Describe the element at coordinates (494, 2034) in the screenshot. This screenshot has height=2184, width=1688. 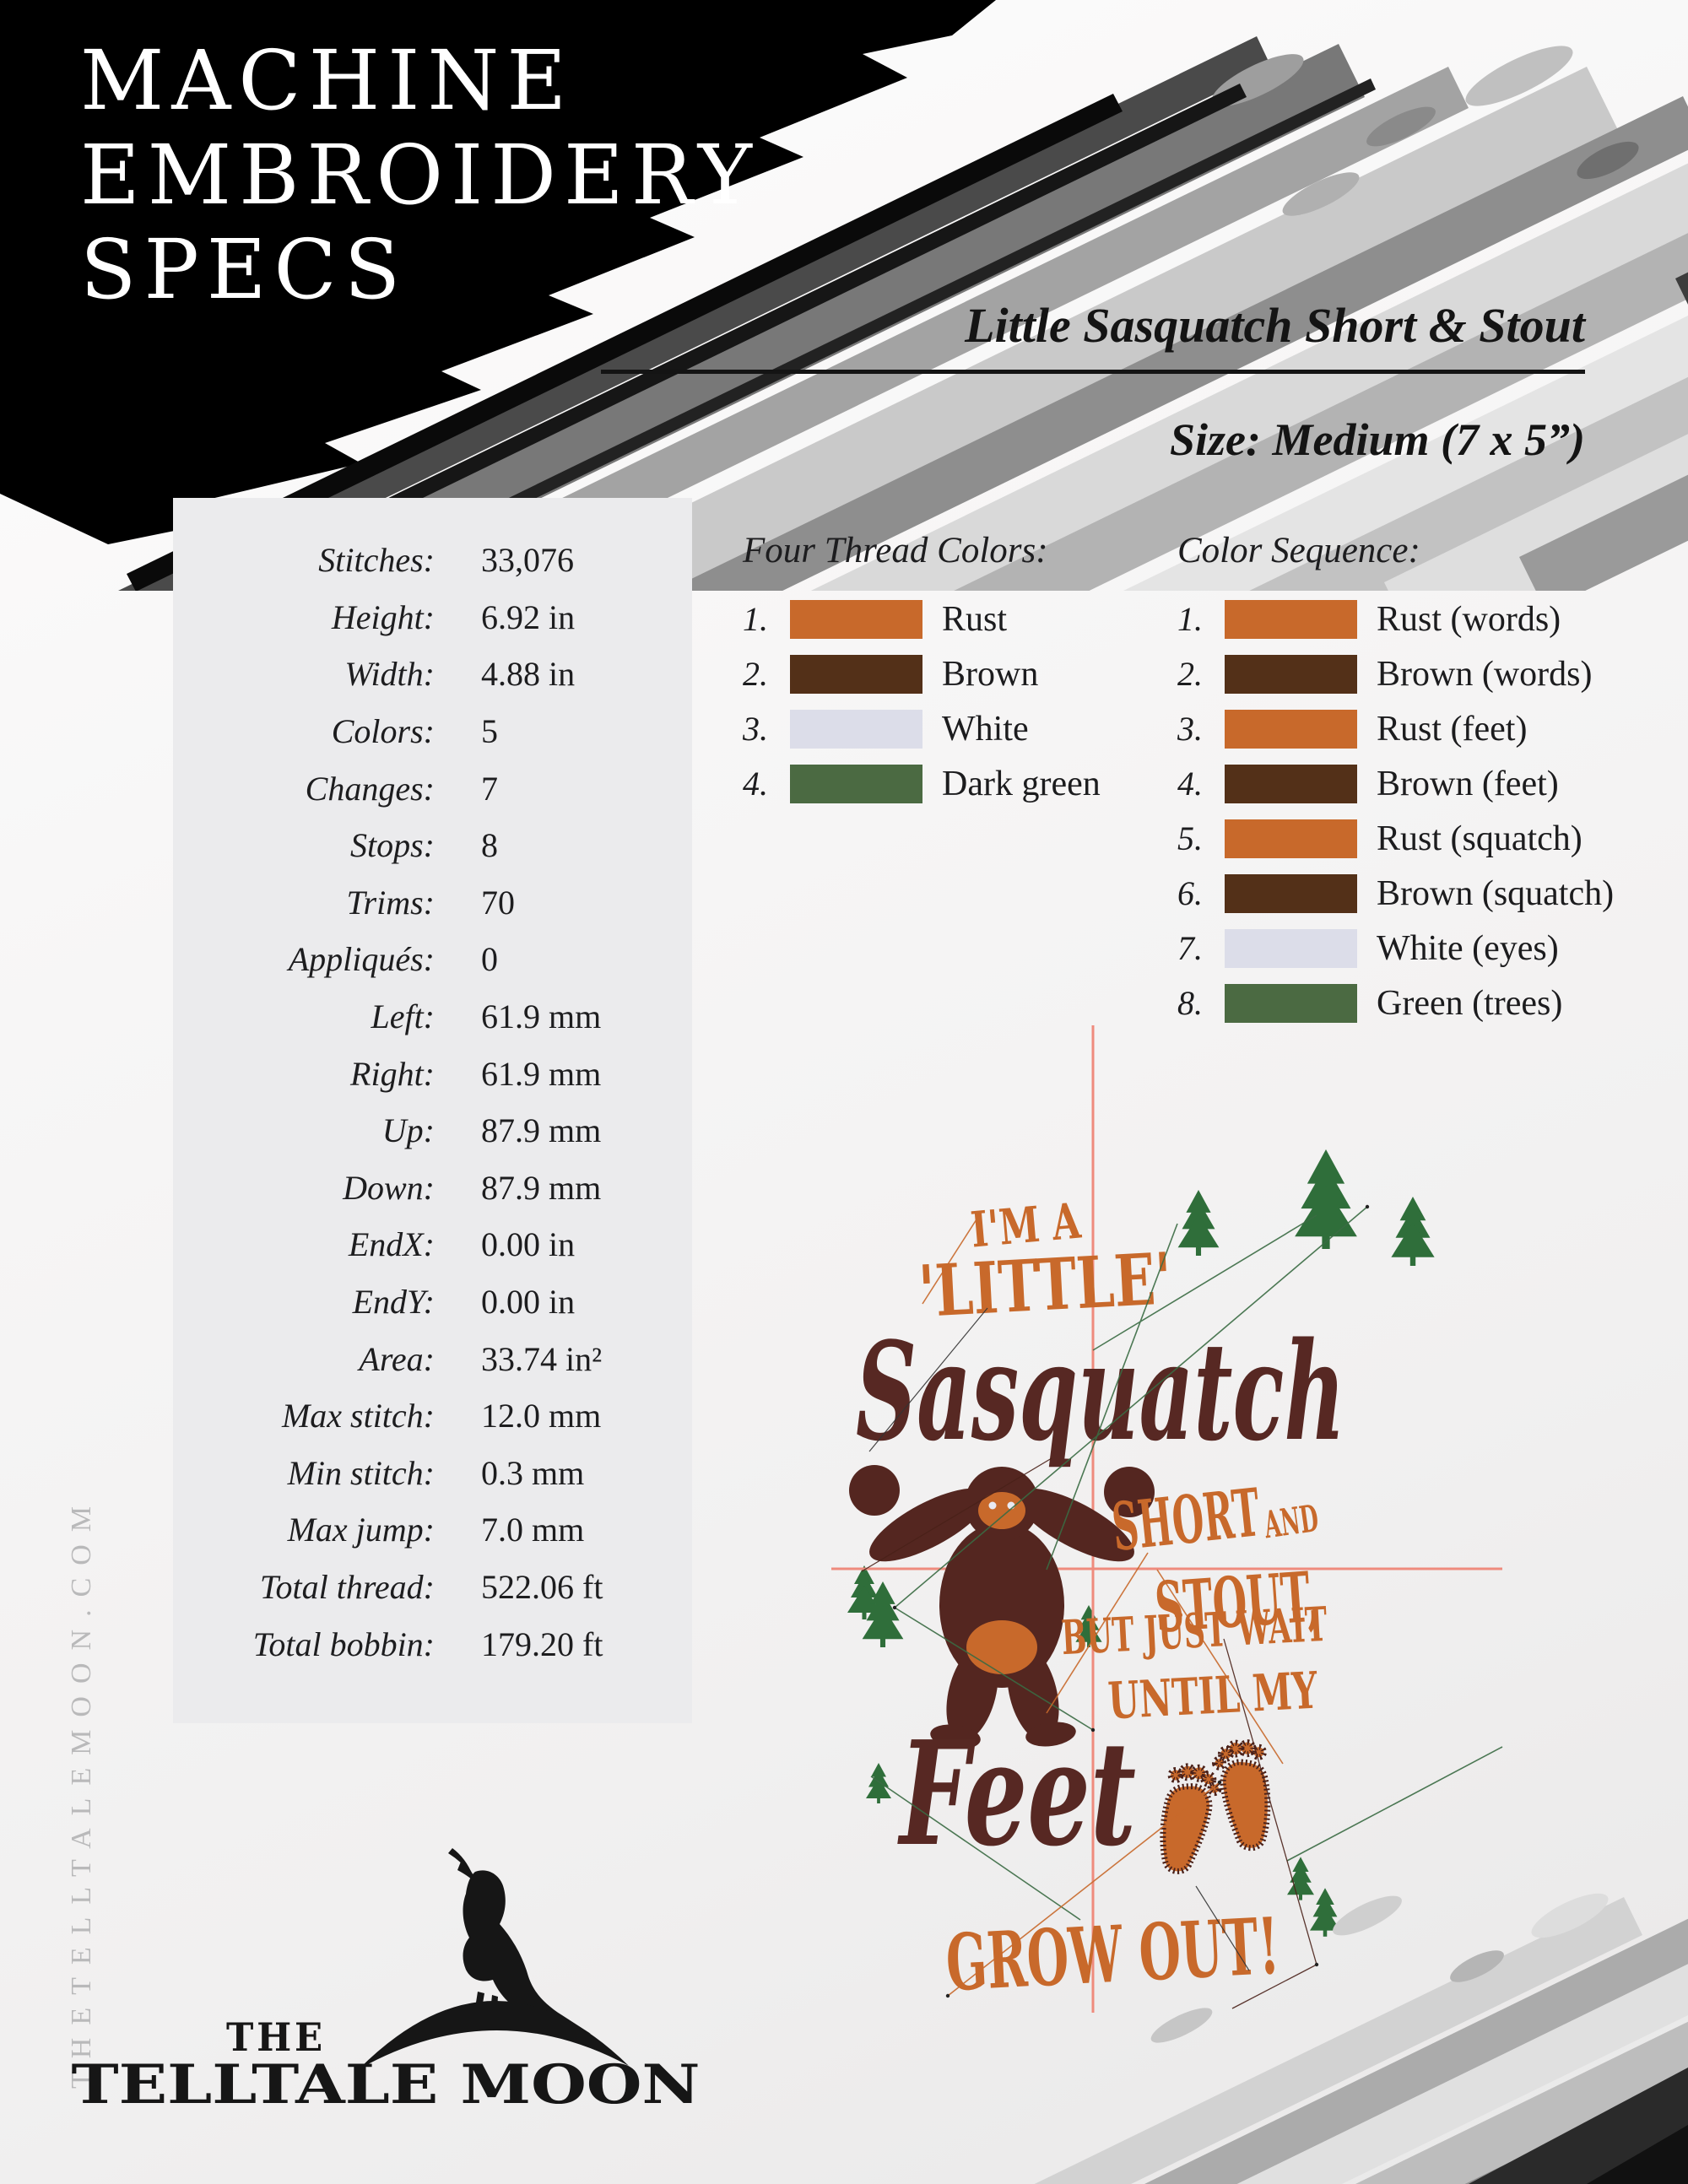
I see `moon-arc-icon` at that location.